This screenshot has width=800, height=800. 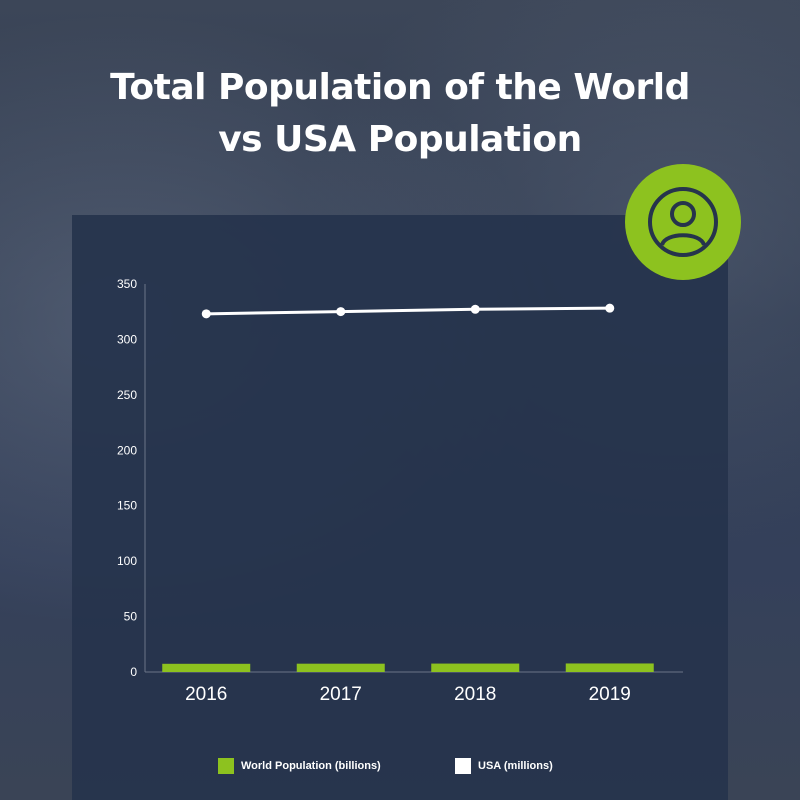 I want to click on legend-swatch-usa, so click(x=463, y=766).